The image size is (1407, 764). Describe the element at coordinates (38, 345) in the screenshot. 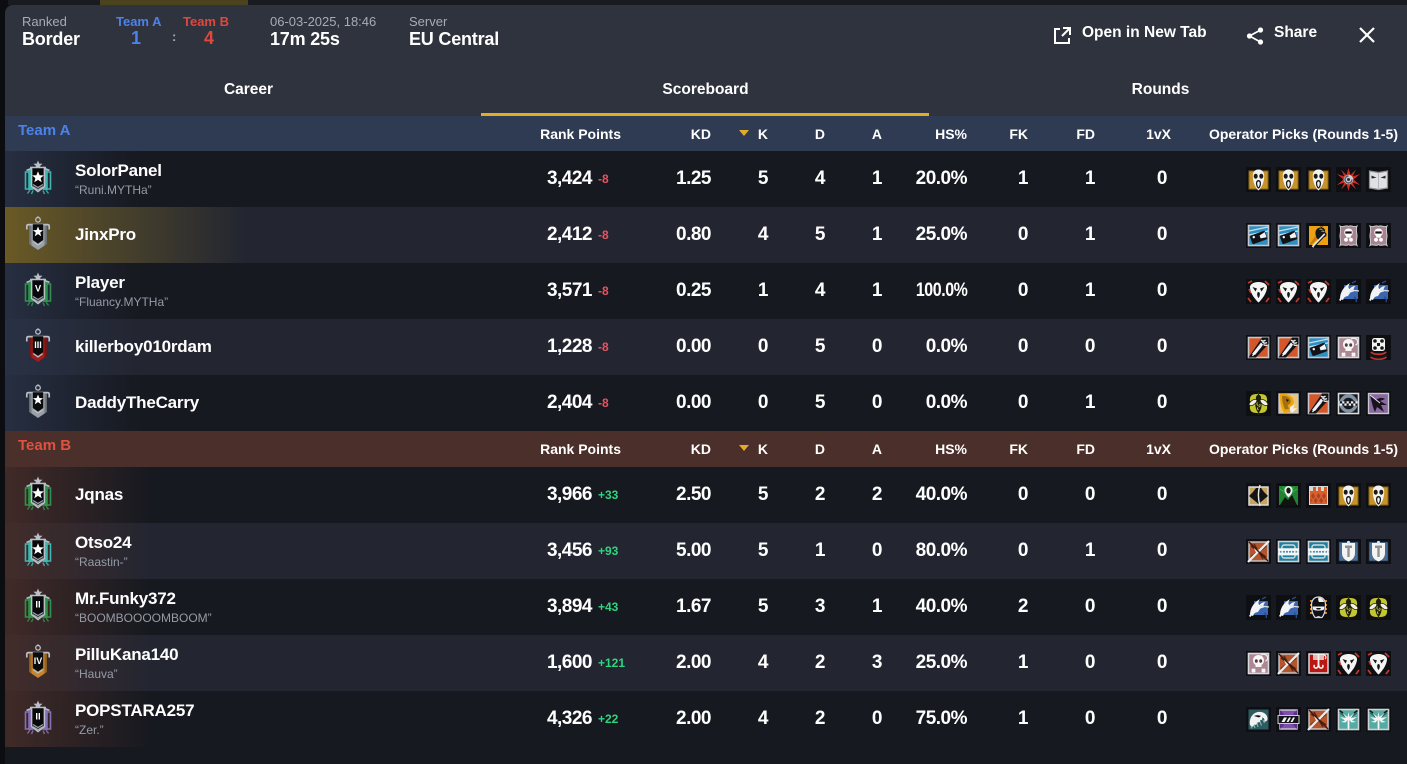

I see `svg-text: III` at that location.